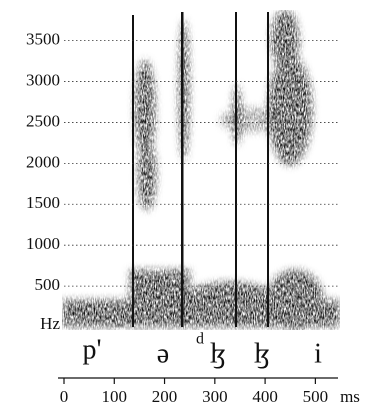 The width and height of the screenshot is (369, 410). Describe the element at coordinates (316, 396) in the screenshot. I see `x-tick-label: 500` at that location.